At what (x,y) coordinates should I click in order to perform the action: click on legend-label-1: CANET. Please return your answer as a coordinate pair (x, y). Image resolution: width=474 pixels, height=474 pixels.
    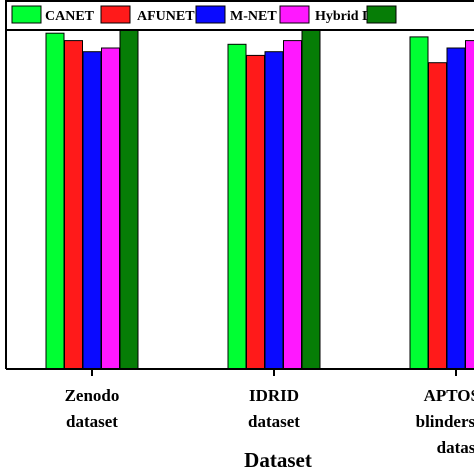
    Looking at the image, I should click on (70, 16).